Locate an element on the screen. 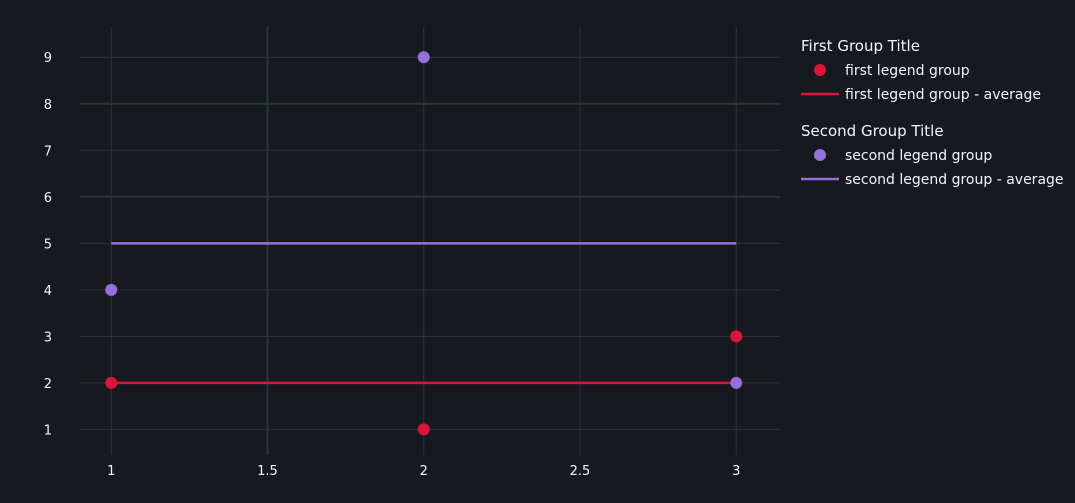 This screenshot has height=503, width=1075. legend-item: first legend group is located at coordinates (892, 71).